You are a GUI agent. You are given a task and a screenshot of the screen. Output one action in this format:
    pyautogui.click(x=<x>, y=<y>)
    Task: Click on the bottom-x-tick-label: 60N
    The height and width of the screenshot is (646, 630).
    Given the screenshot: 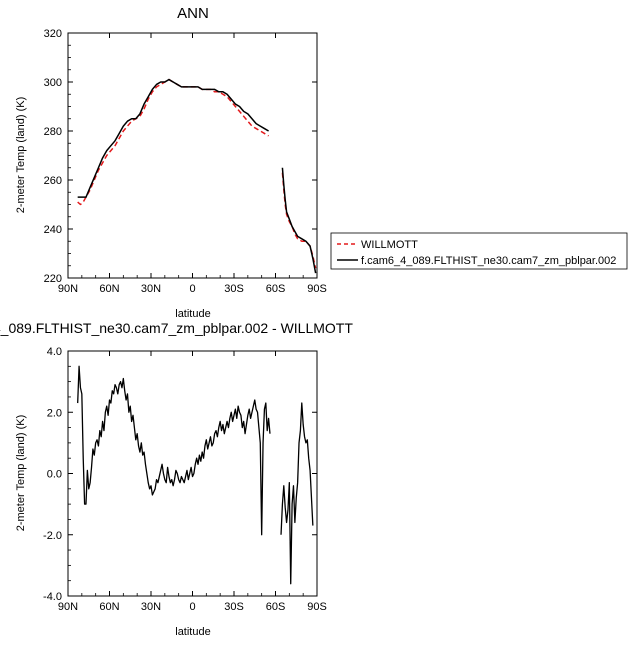 What is the action you would take?
    pyautogui.click(x=109, y=607)
    